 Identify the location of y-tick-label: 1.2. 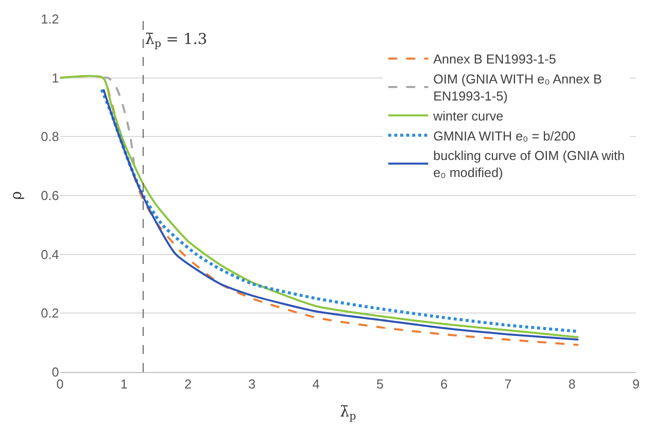
(49, 19).